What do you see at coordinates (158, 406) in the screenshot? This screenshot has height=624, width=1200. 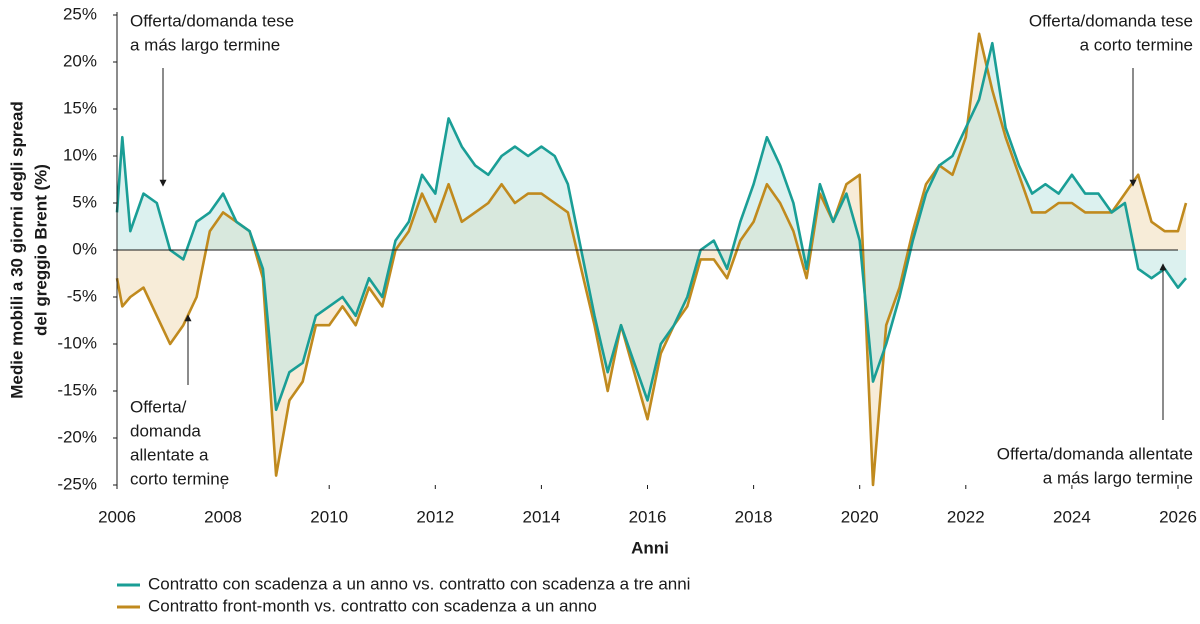 I see `annotation: Offerta/` at bounding box center [158, 406].